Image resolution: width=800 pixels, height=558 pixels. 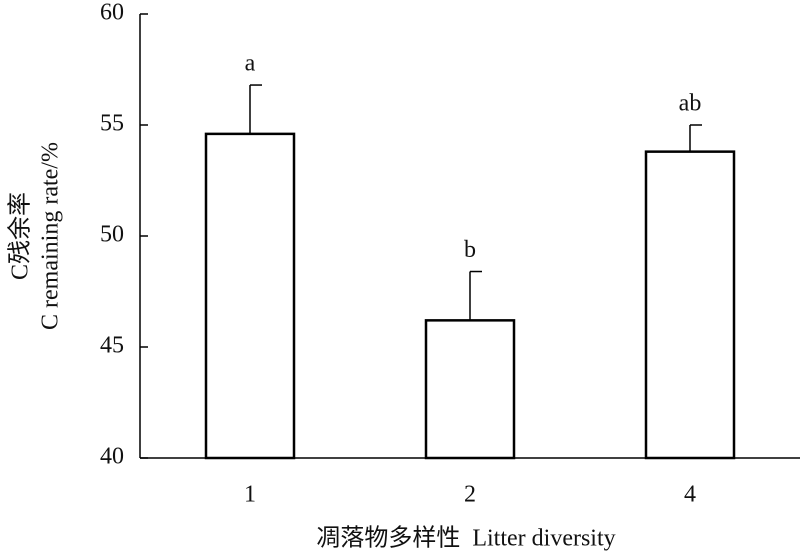 I want to click on y-tick-label: 55, so click(x=112, y=124).